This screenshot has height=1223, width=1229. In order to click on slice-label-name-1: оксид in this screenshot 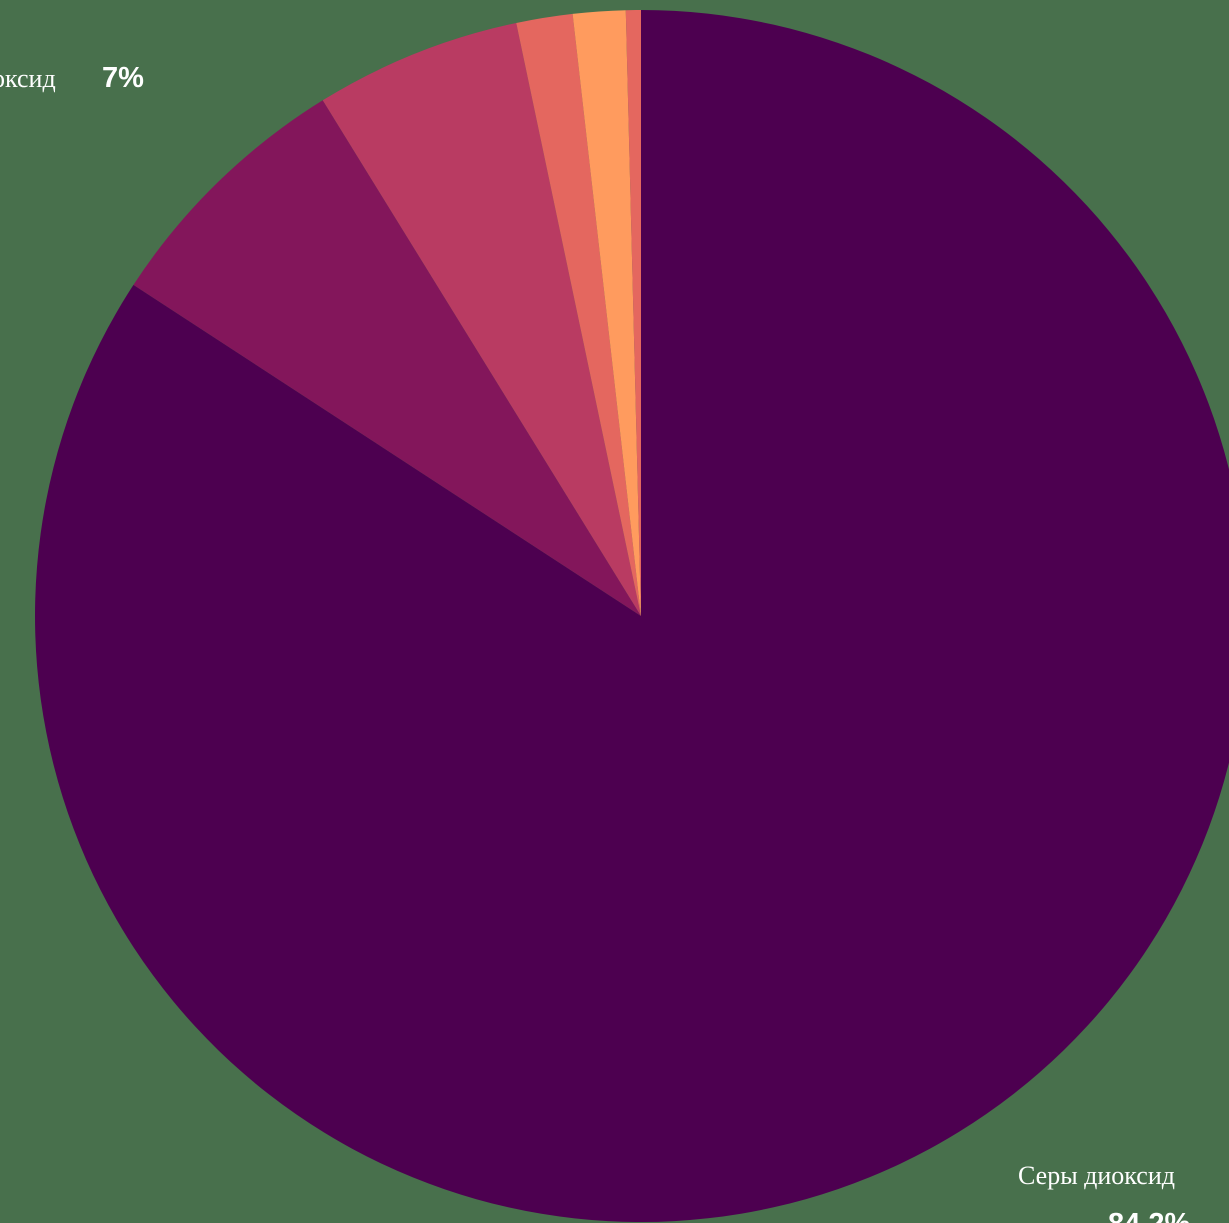, I will do `click(28, 78)`.